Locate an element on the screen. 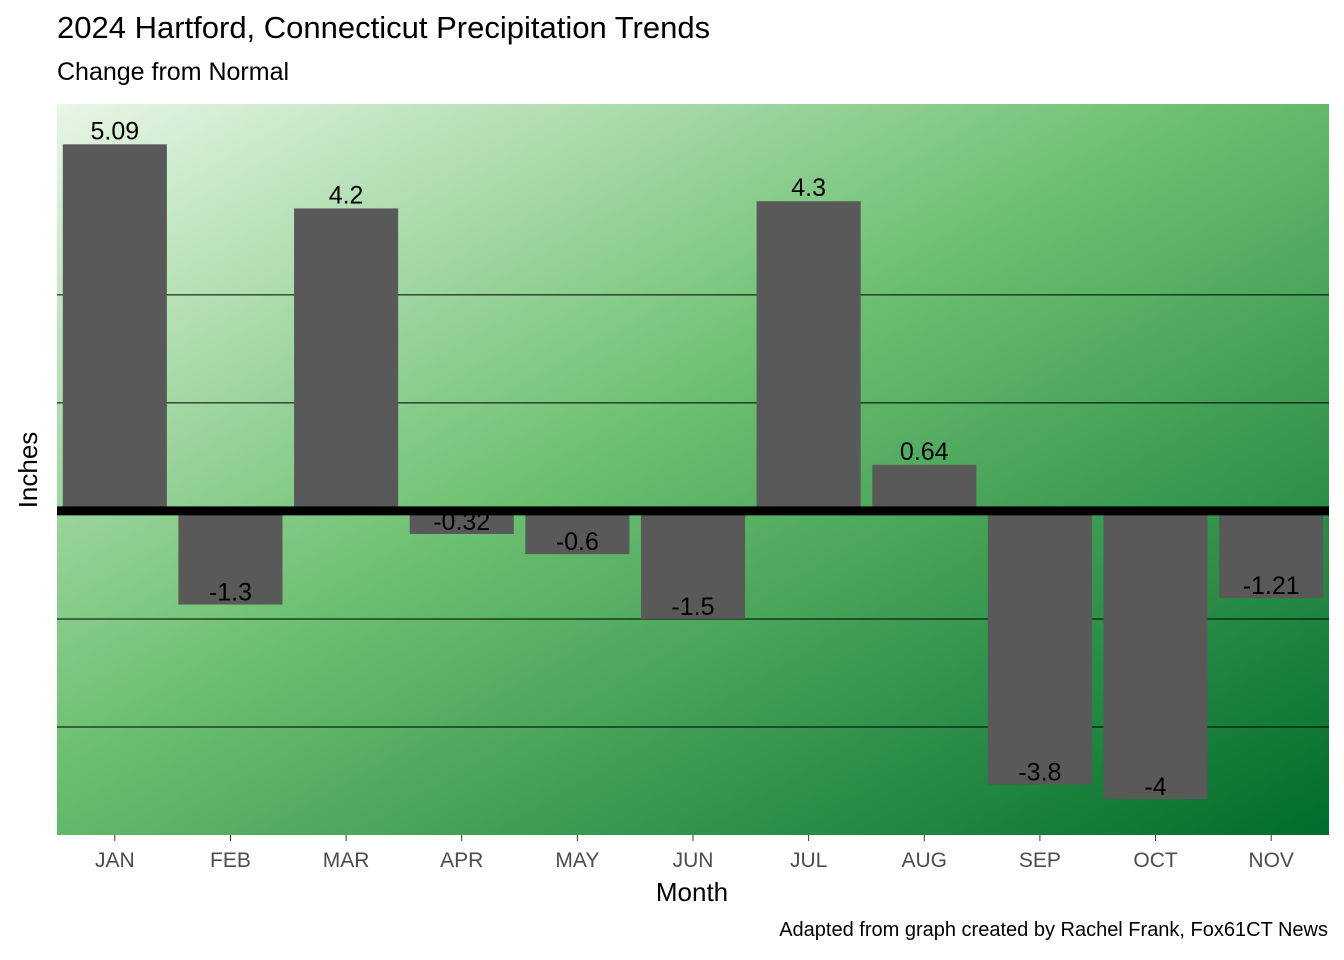 This screenshot has height=960, width=1344. x-axis-ticks: JAN FEB MAR APR MAY JUN JUL AUG SEP OCT NOV is located at coordinates (694, 853).